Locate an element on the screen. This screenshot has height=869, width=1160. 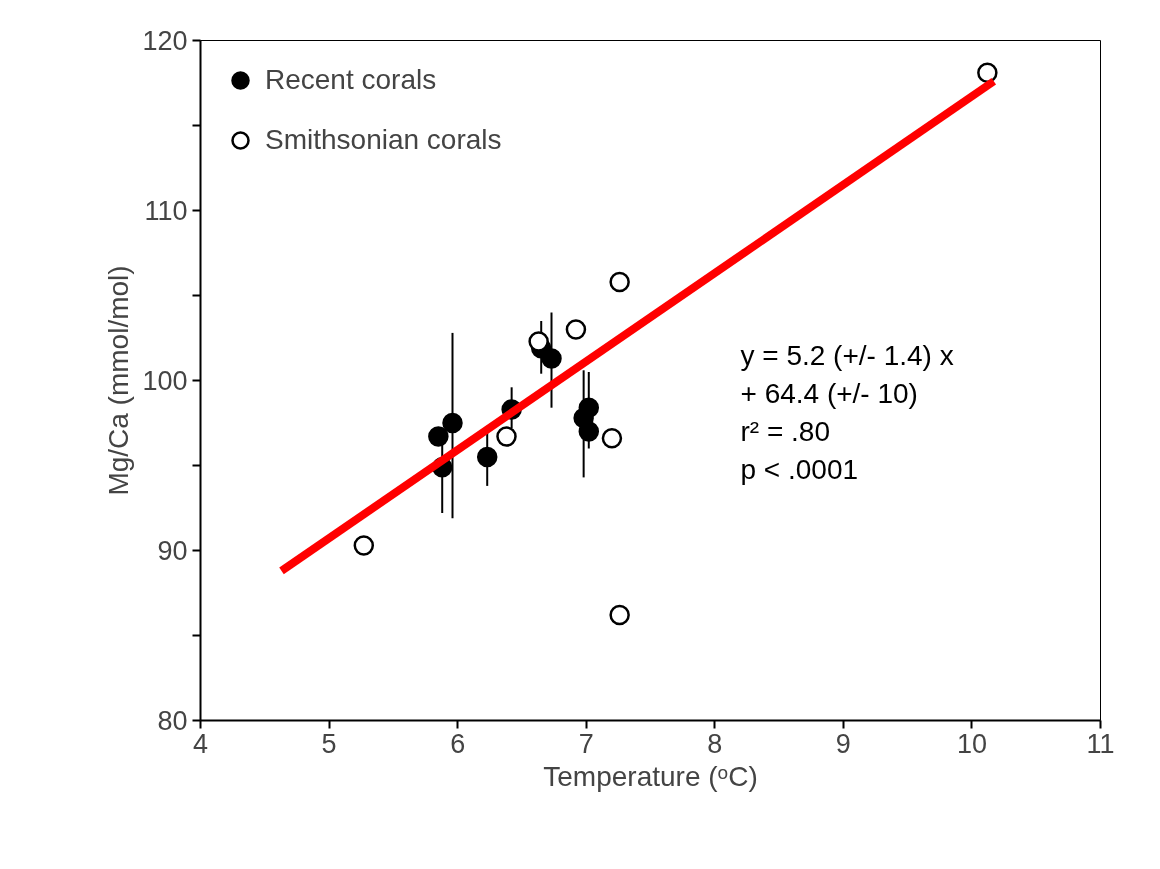
x-tick-label: 9 is located at coordinates (843, 743).